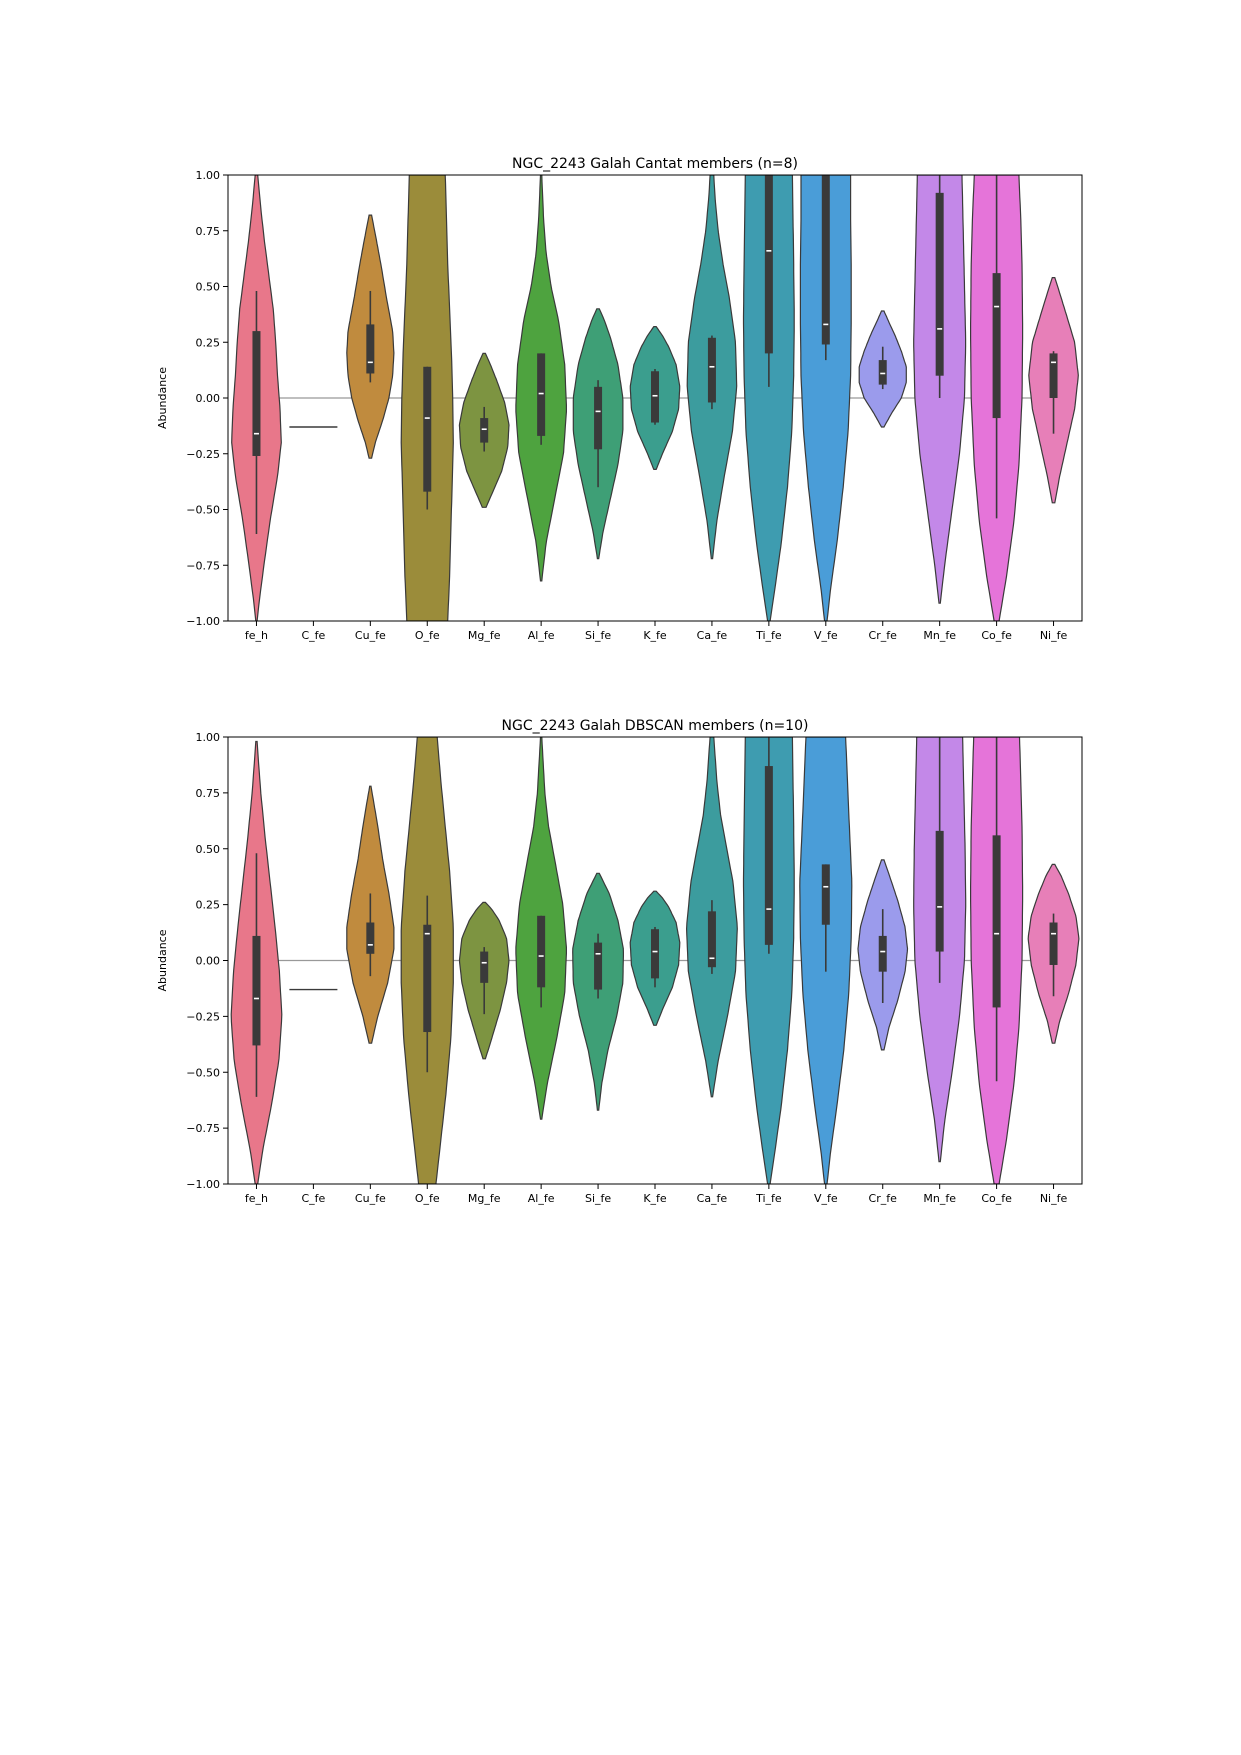  What do you see at coordinates (825, 398) in the screenshot?
I see `violin-v-fe` at bounding box center [825, 398].